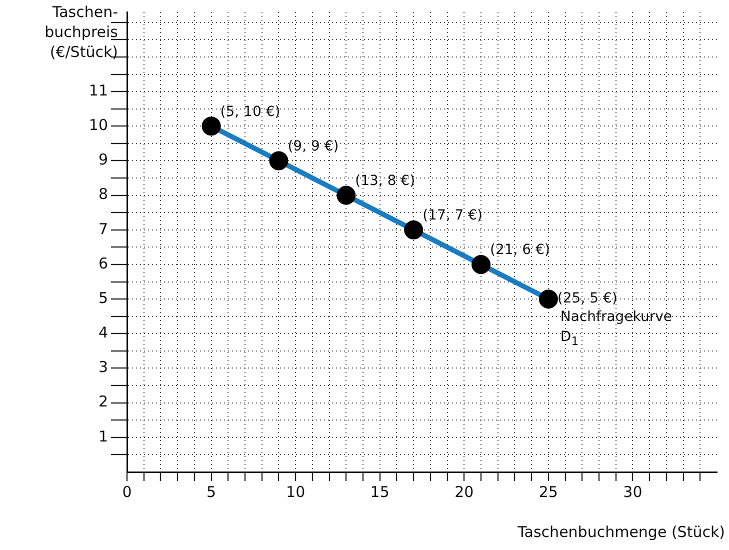  I want to click on x-tick-label: 5, so click(211, 491).